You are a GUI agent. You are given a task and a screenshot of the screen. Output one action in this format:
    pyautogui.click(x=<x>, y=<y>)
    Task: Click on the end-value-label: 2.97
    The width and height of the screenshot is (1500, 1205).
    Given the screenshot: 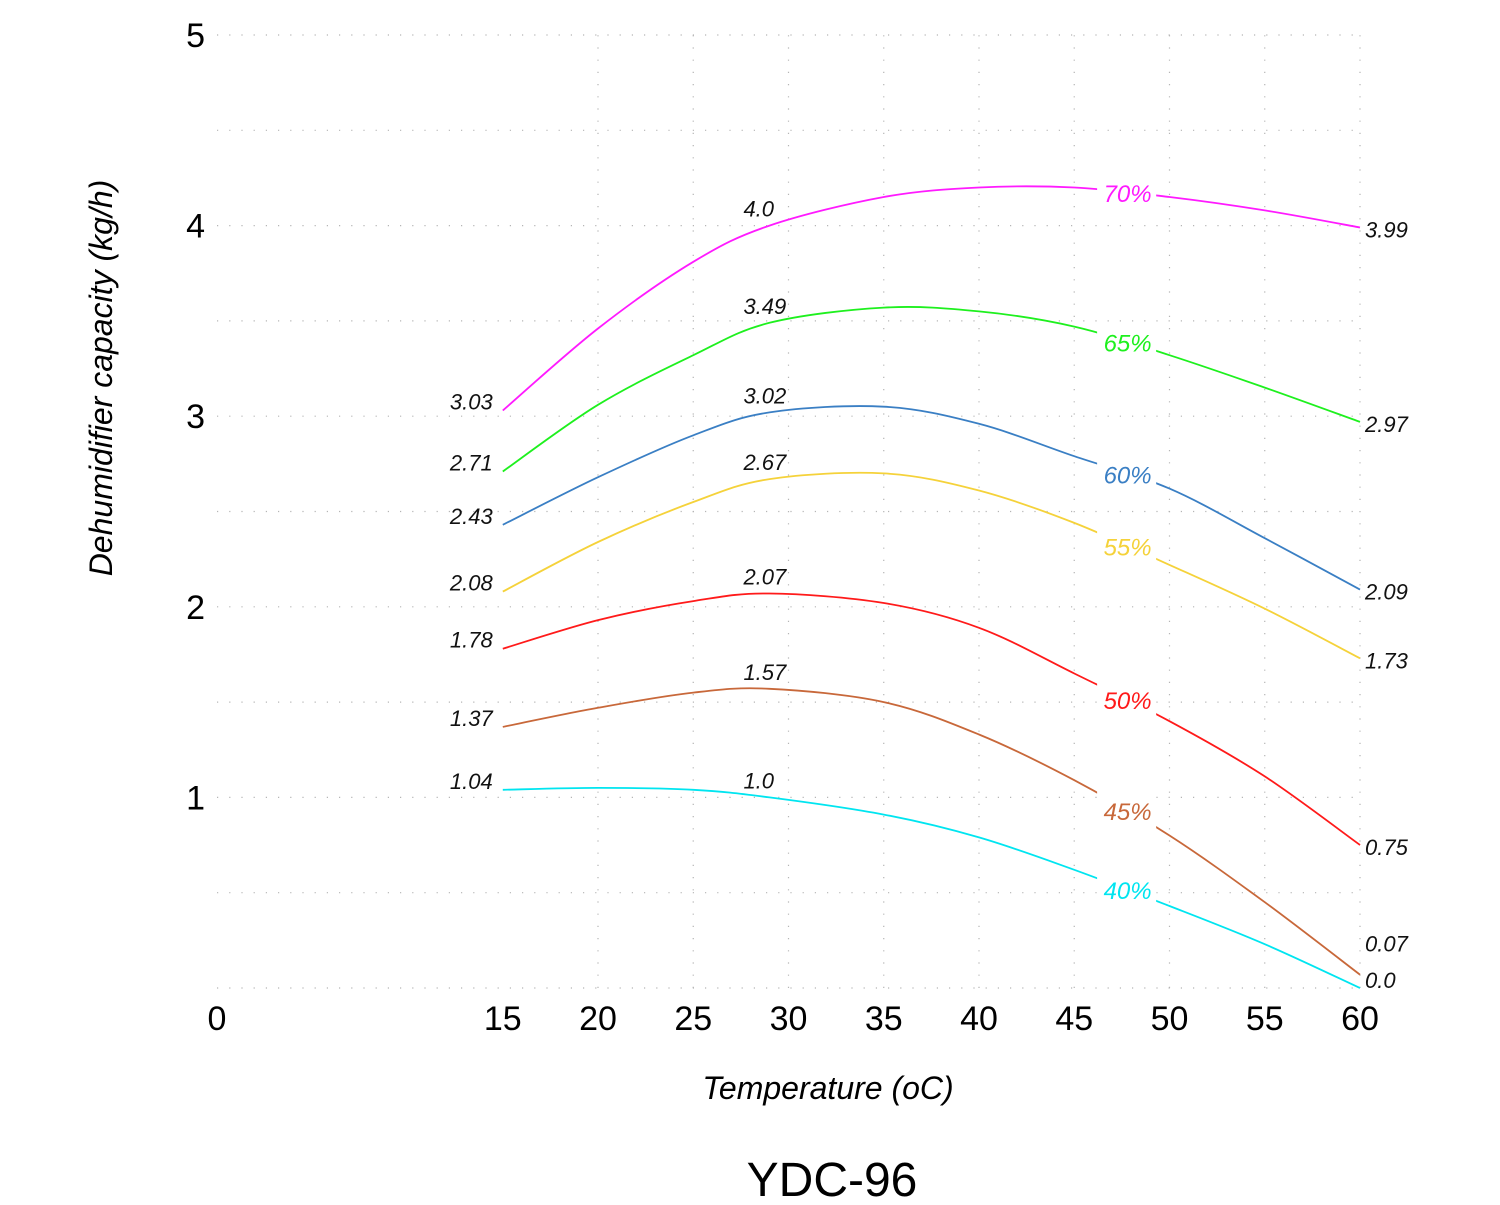 What is the action you would take?
    pyautogui.click(x=1386, y=424)
    